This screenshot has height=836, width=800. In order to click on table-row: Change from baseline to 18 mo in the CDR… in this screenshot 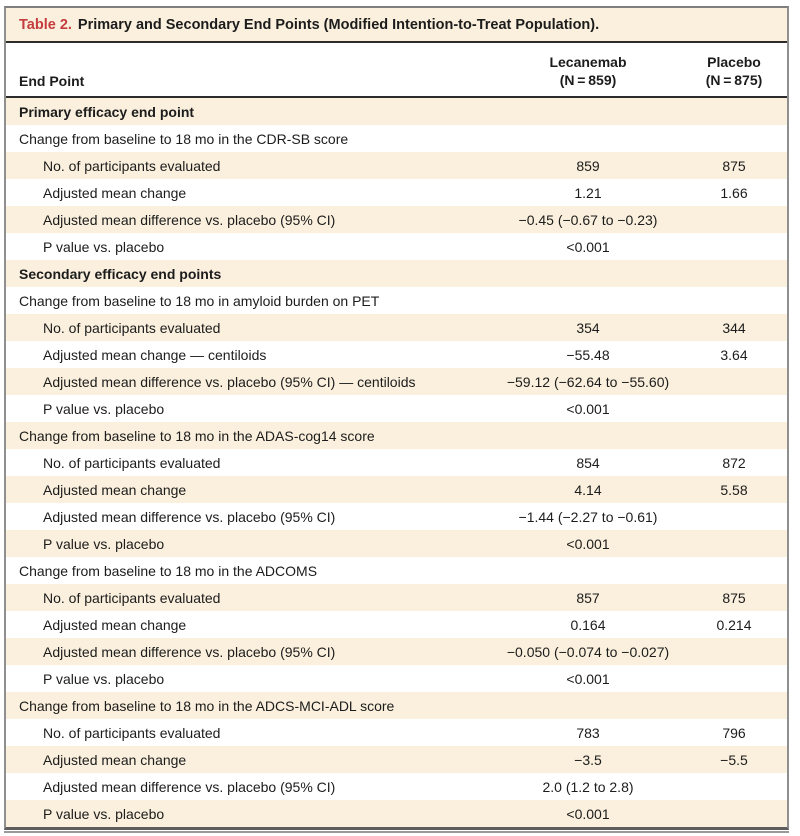, I will do `click(396, 138)`.